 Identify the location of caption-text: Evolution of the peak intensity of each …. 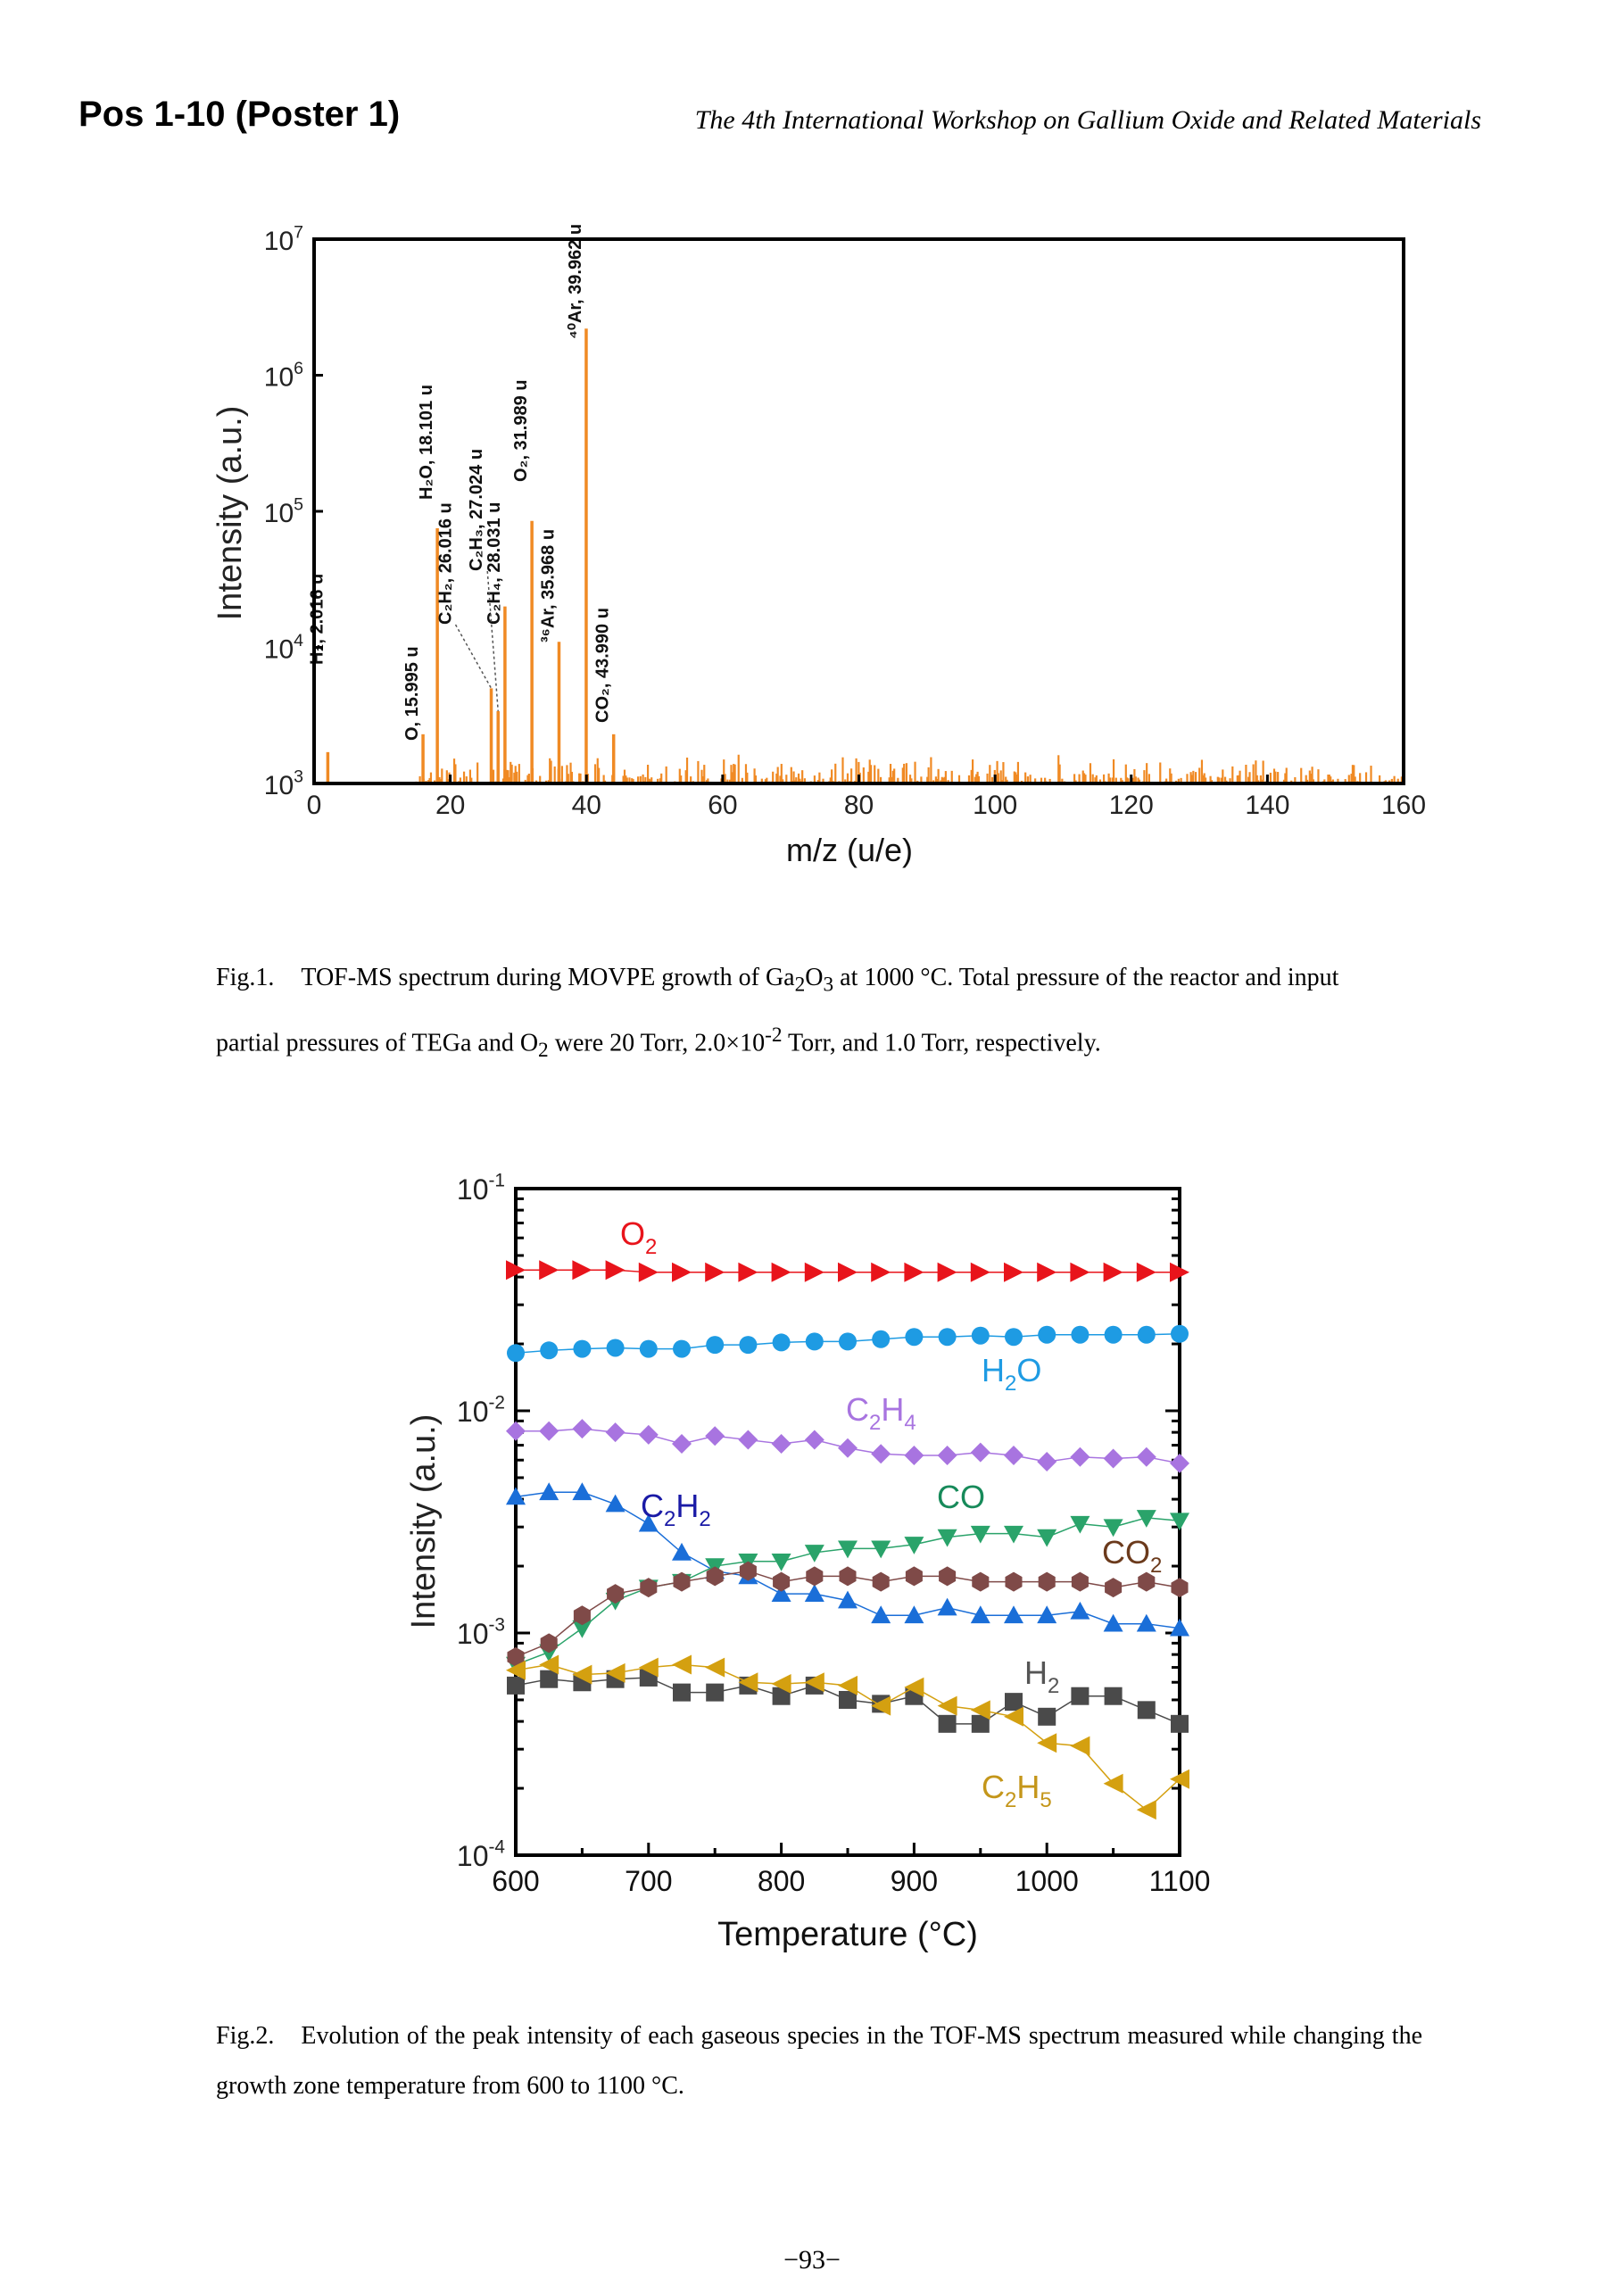
(819, 2061).